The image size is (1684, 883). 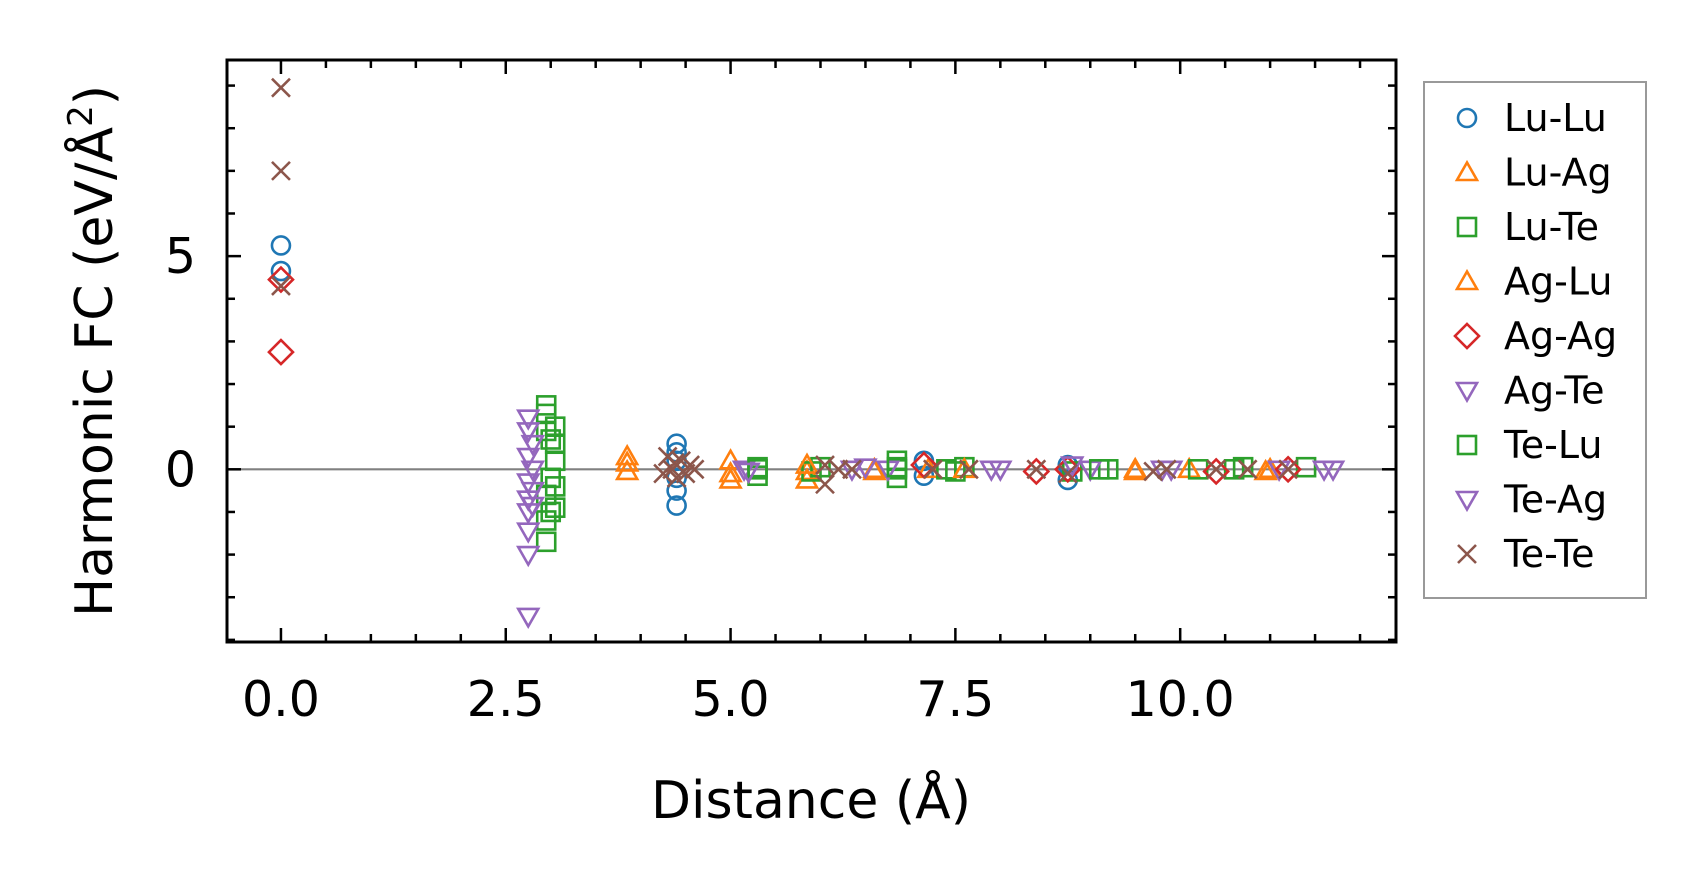 I want to click on legend-entry-Te-Lu: Te-Lu, so click(x=1529, y=445).